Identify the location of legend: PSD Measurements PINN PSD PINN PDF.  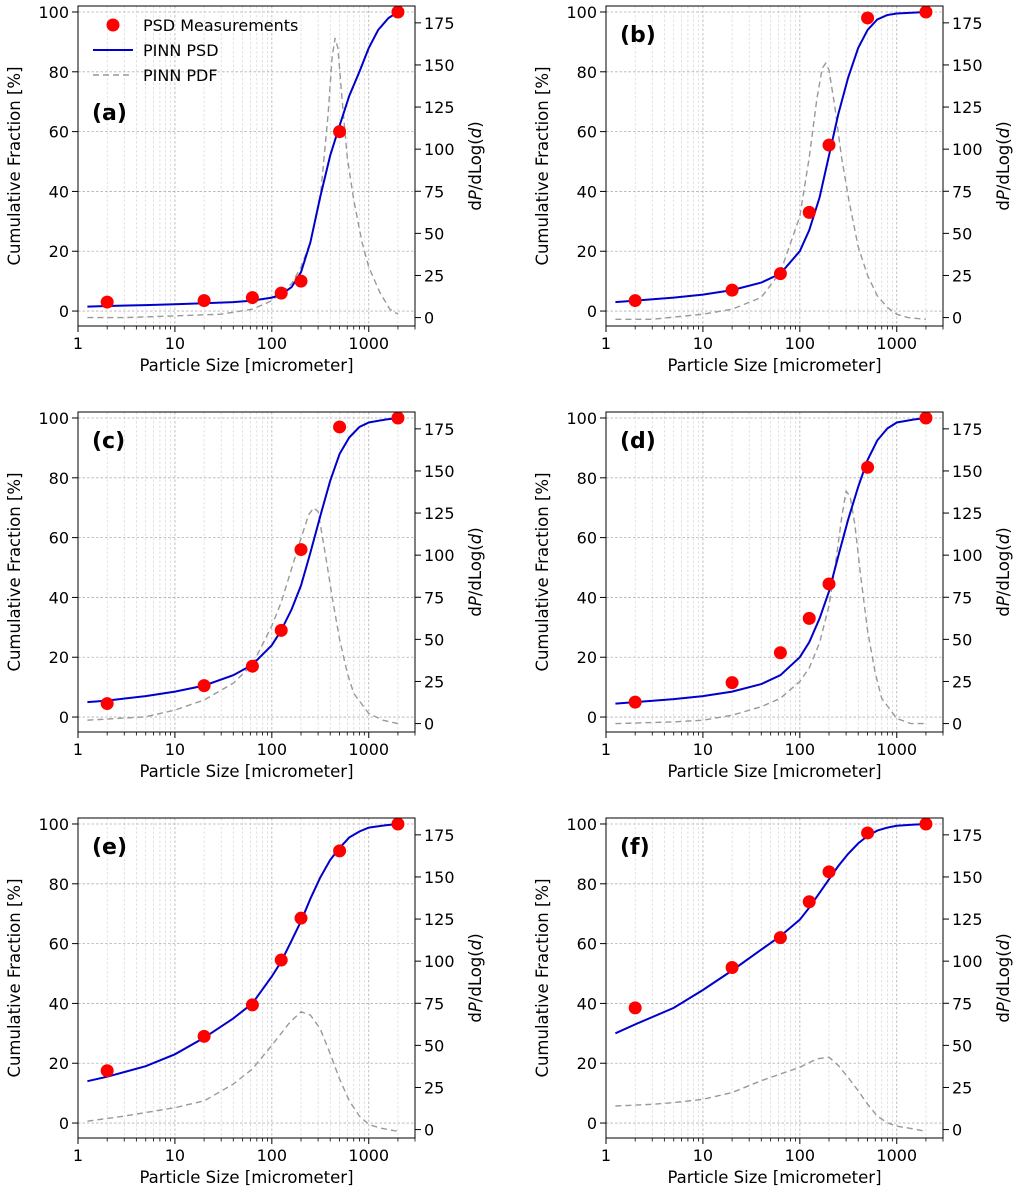
(195, 50).